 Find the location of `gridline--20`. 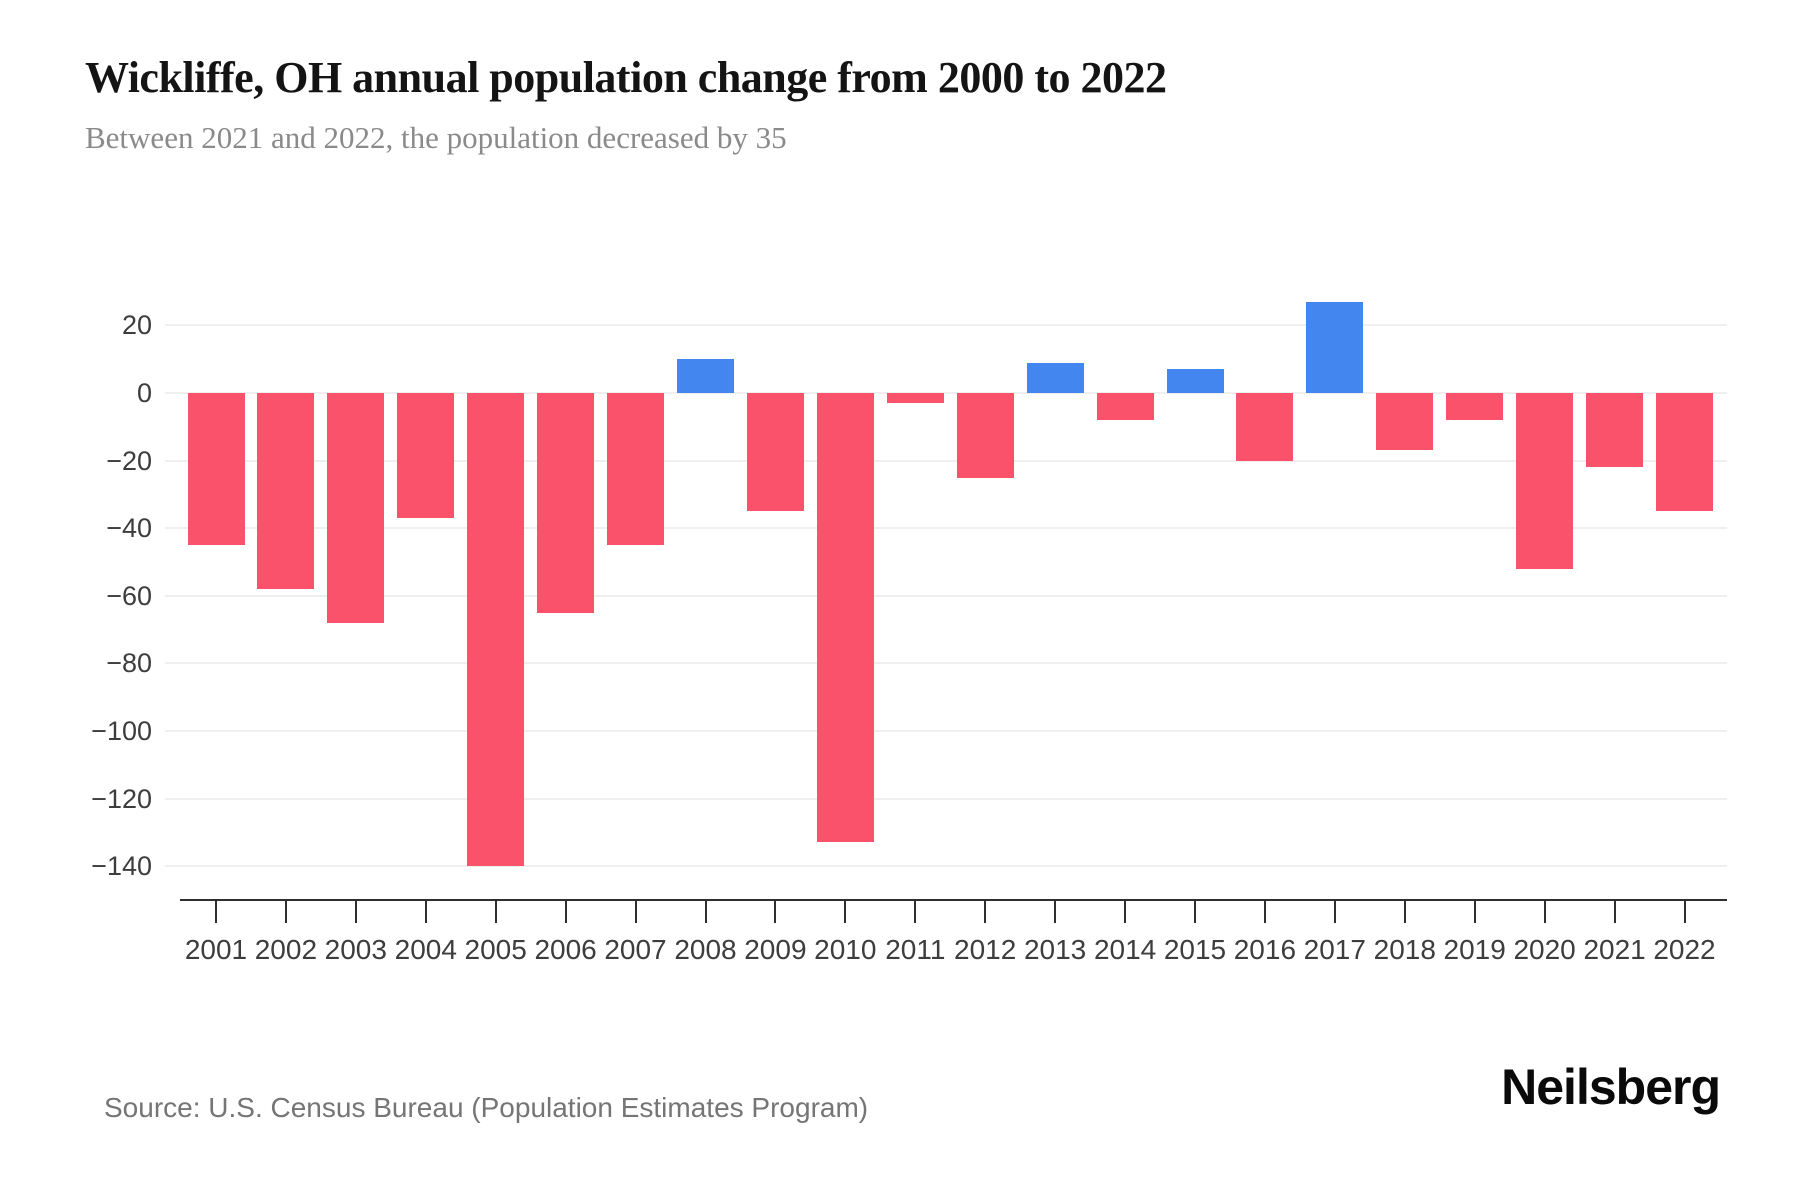

gridline--20 is located at coordinates (946, 460).